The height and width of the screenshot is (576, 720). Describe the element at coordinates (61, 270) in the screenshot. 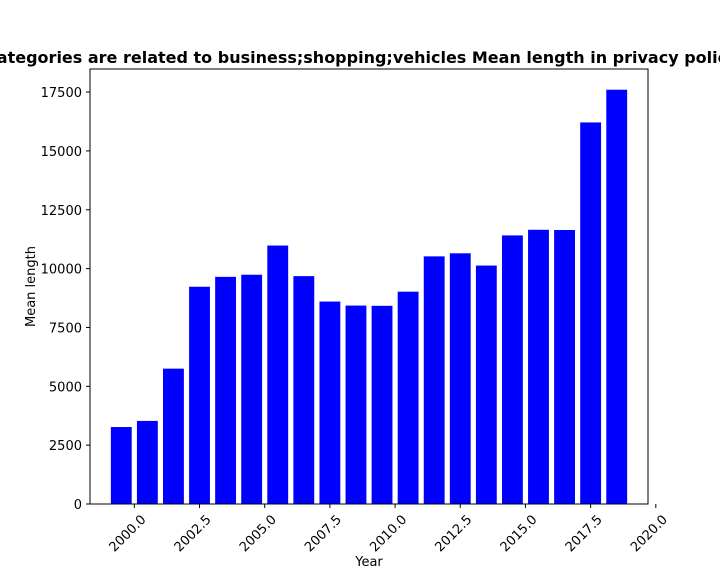

I see `y-tick-label: 10000` at that location.